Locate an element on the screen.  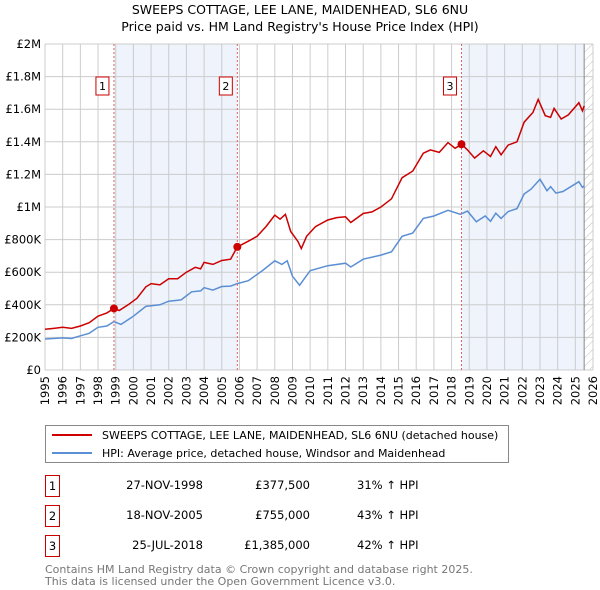
x-tick-label: 2023 is located at coordinates (540, 390).